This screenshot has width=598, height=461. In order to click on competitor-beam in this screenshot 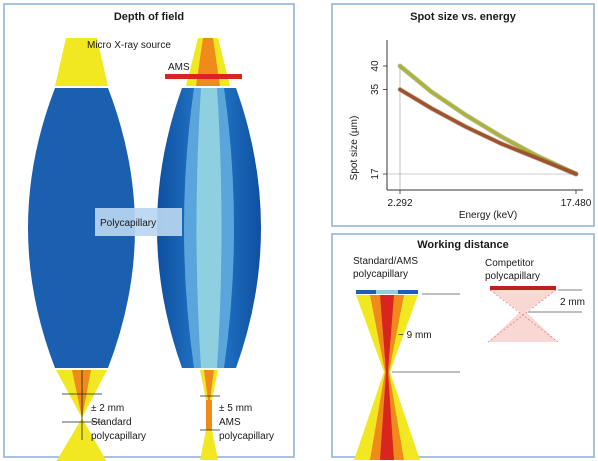, I will do `click(534, 314)`.